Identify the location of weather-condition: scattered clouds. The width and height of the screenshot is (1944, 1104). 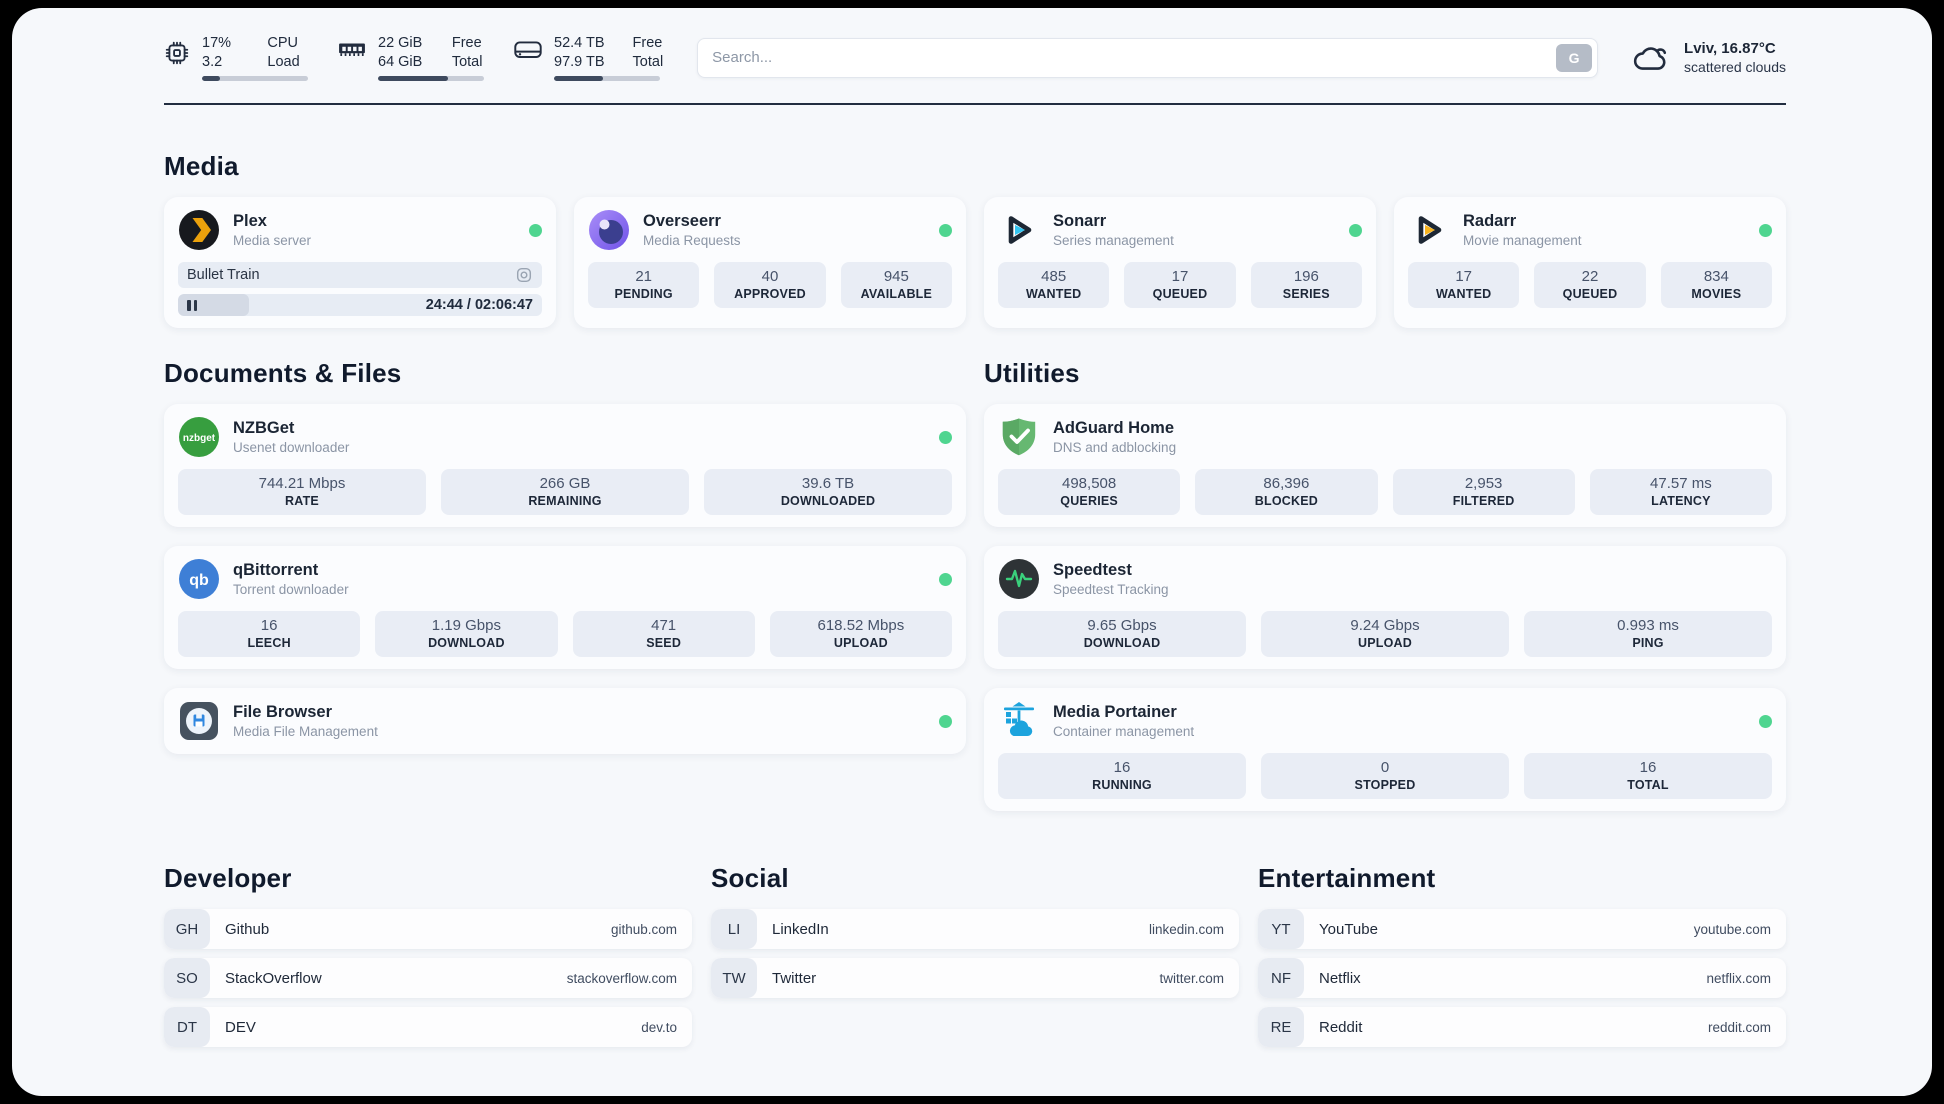
(1735, 67).